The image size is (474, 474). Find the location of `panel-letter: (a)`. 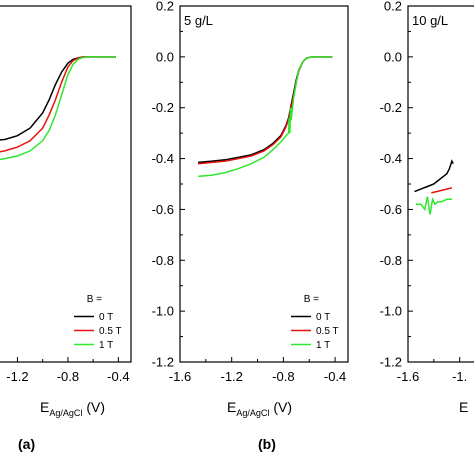

panel-letter: (a) is located at coordinates (26, 444).